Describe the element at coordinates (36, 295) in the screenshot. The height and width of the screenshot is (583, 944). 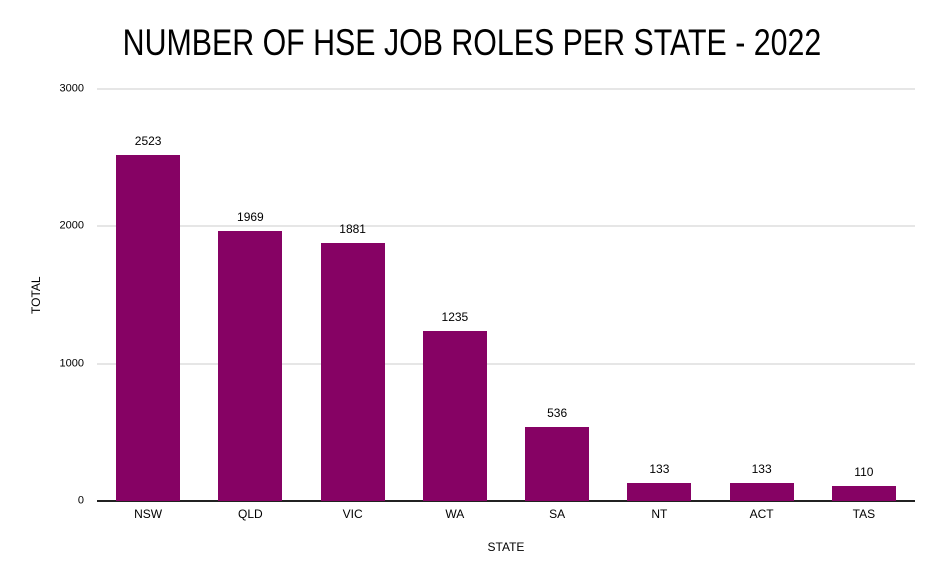
I see `y-axis-title: TOTAL` at that location.